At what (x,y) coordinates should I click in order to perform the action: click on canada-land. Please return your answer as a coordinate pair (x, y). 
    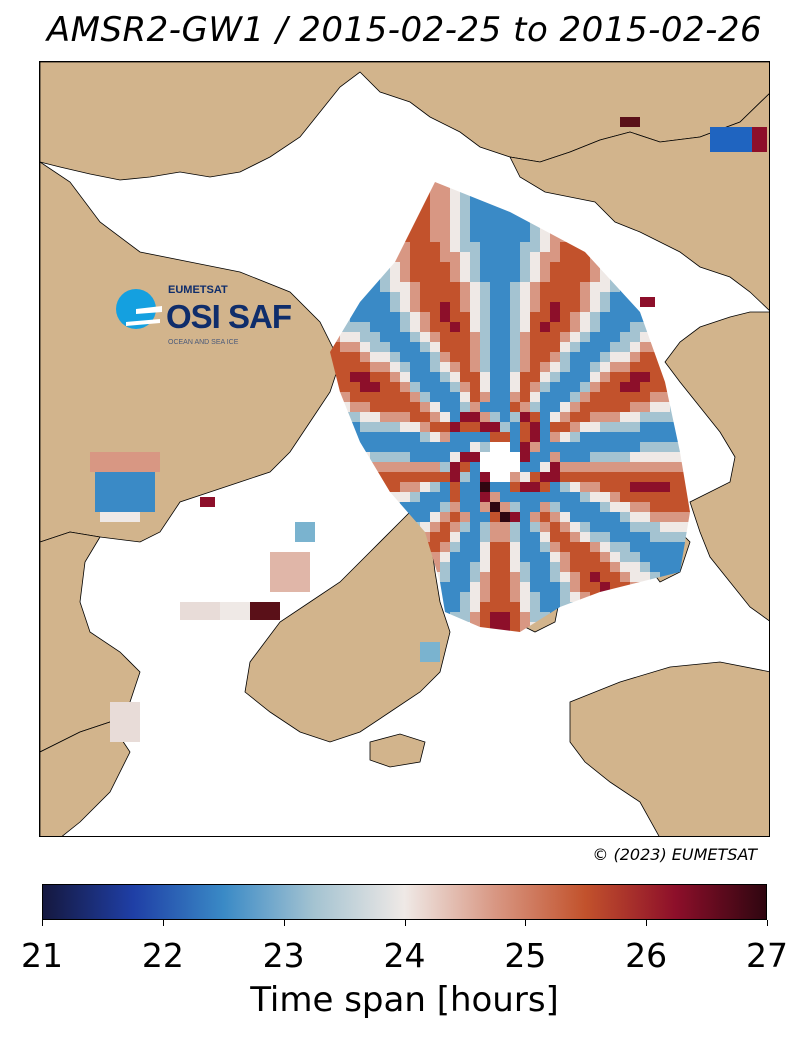
    Looking at the image, I should click on (190, 352).